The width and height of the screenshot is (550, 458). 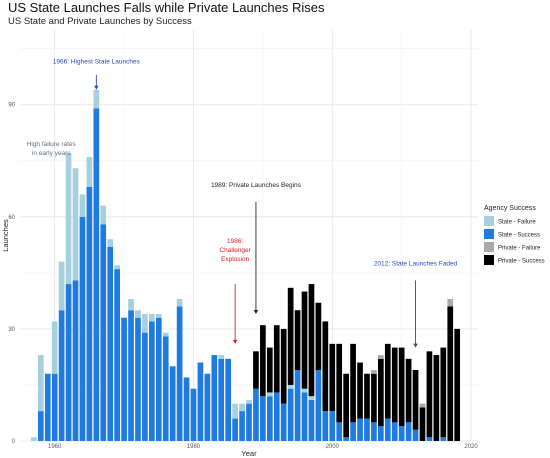 What do you see at coordinates (429, 394) in the screenshot?
I see `bar-2014-private-success` at bounding box center [429, 394].